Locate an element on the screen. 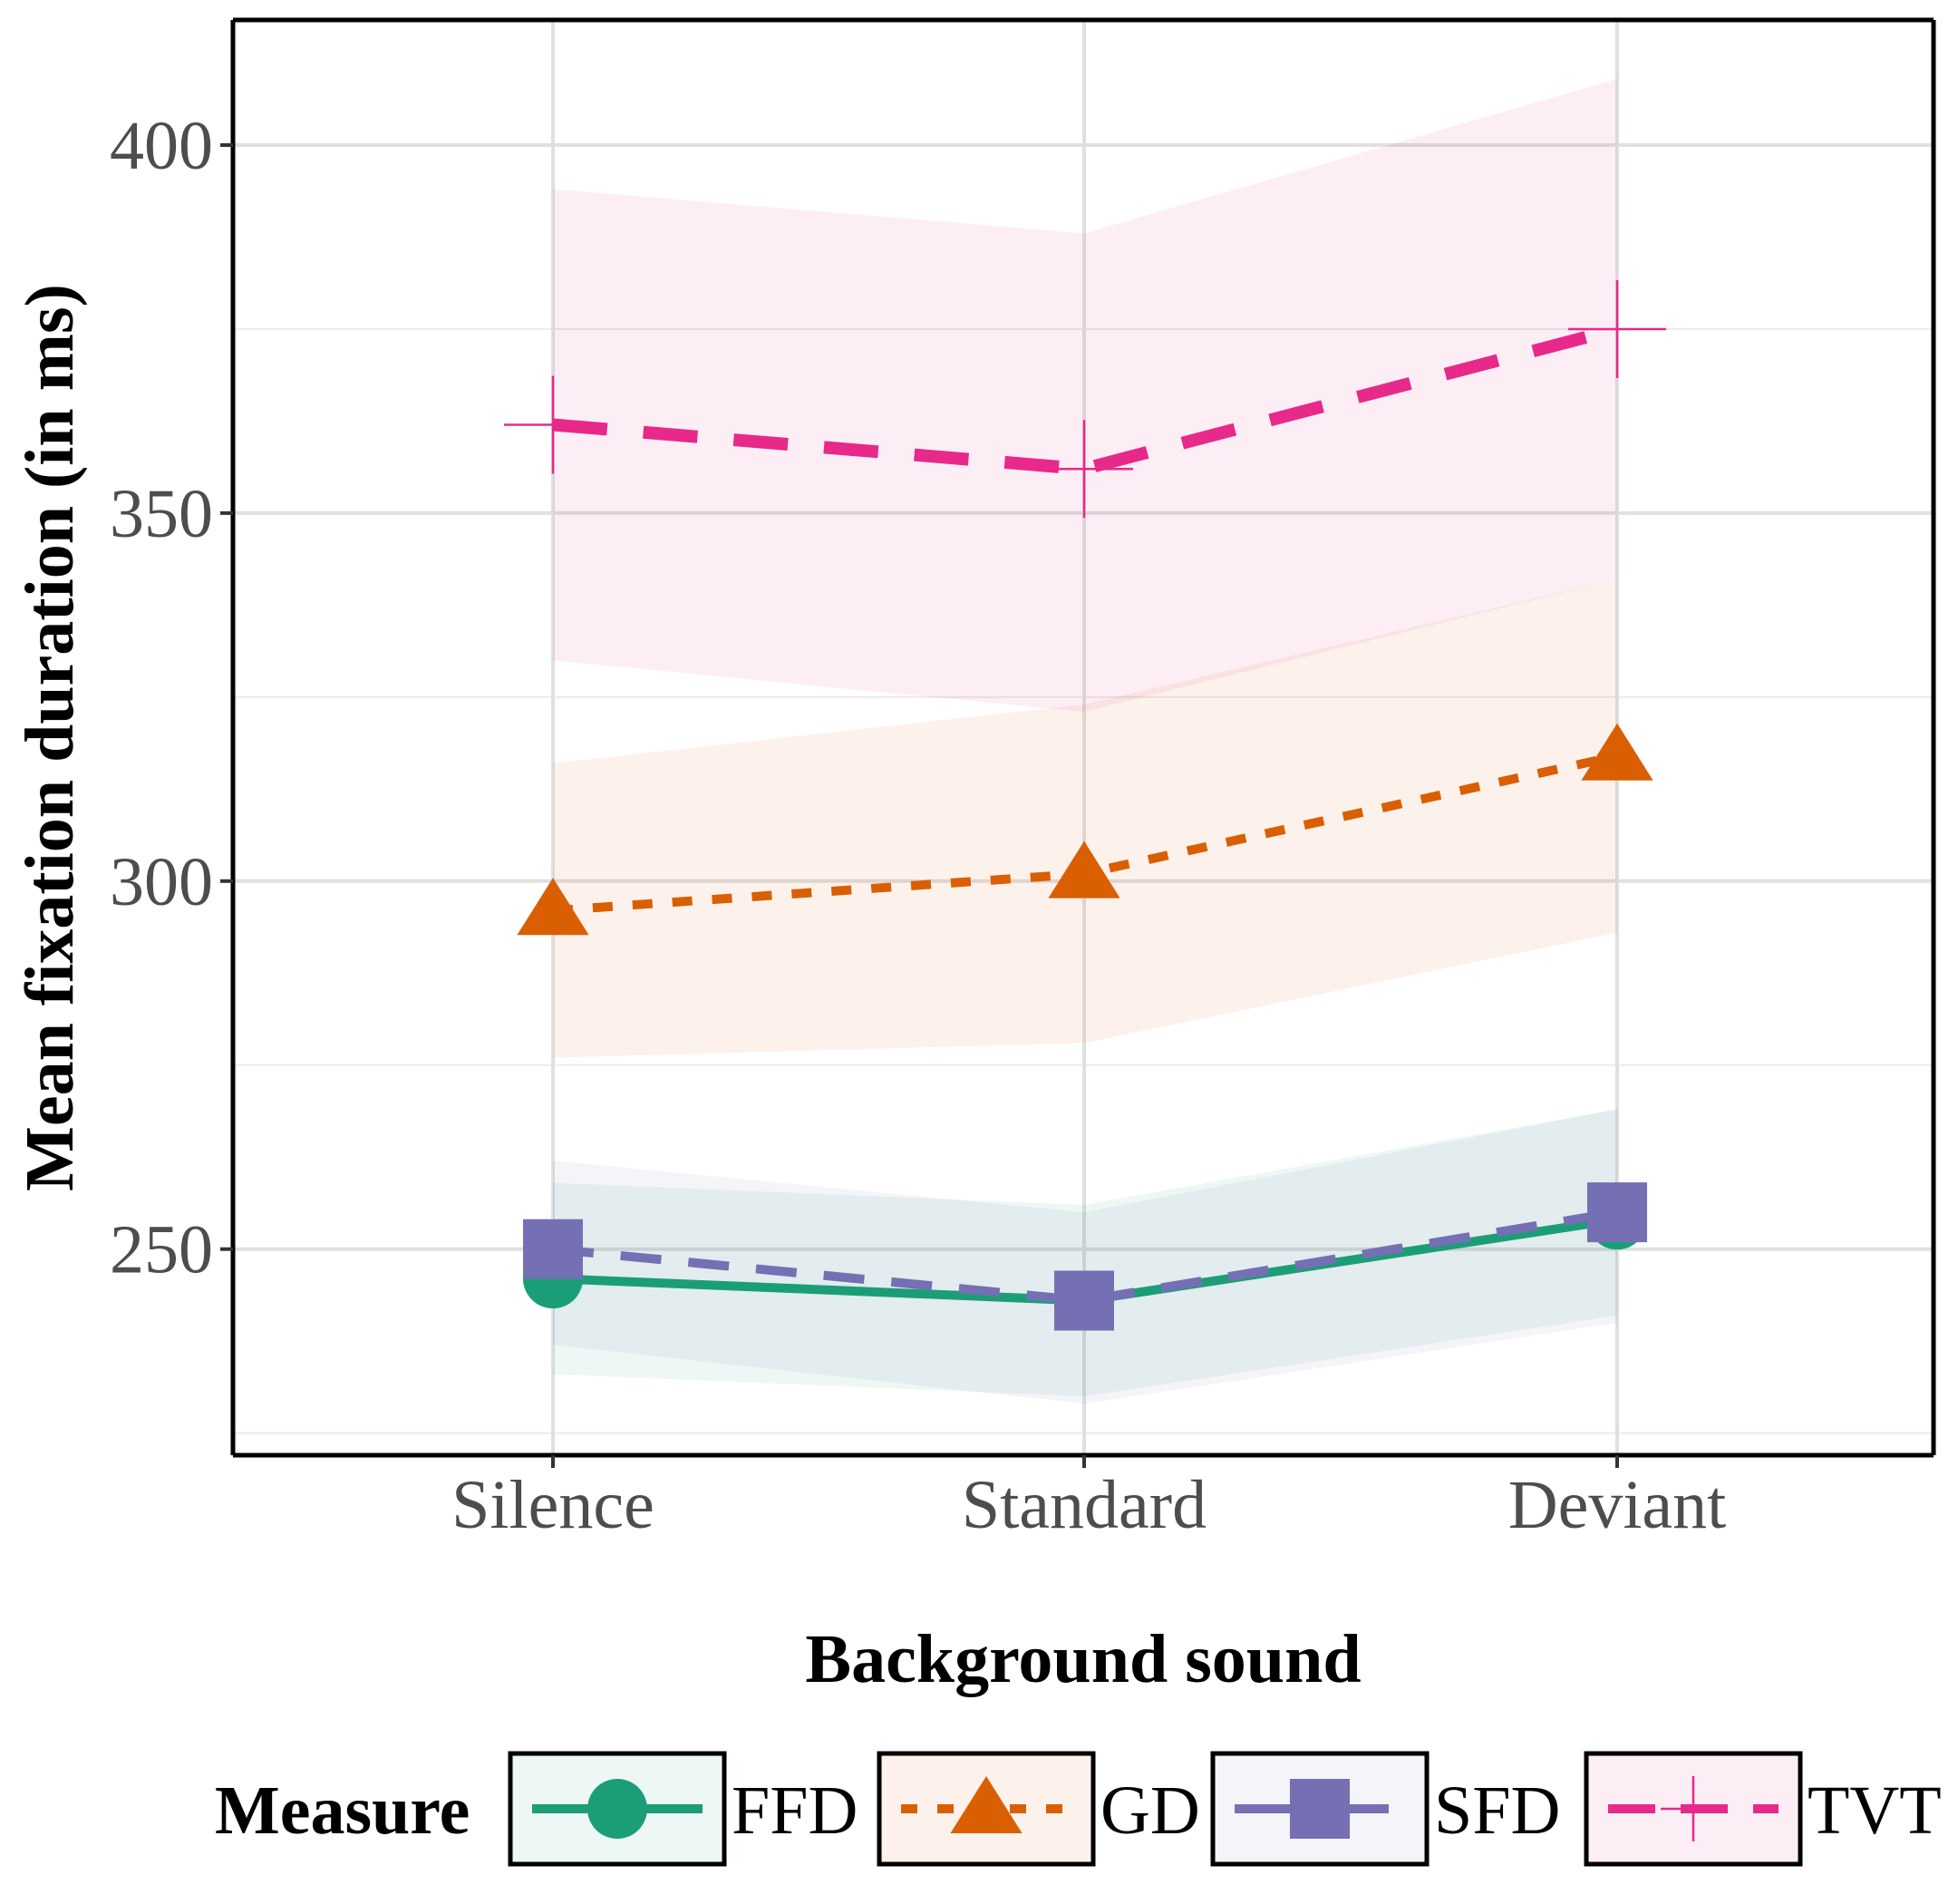 The image size is (1958, 1904). series-line-sfd is located at coordinates (1085, 1257).